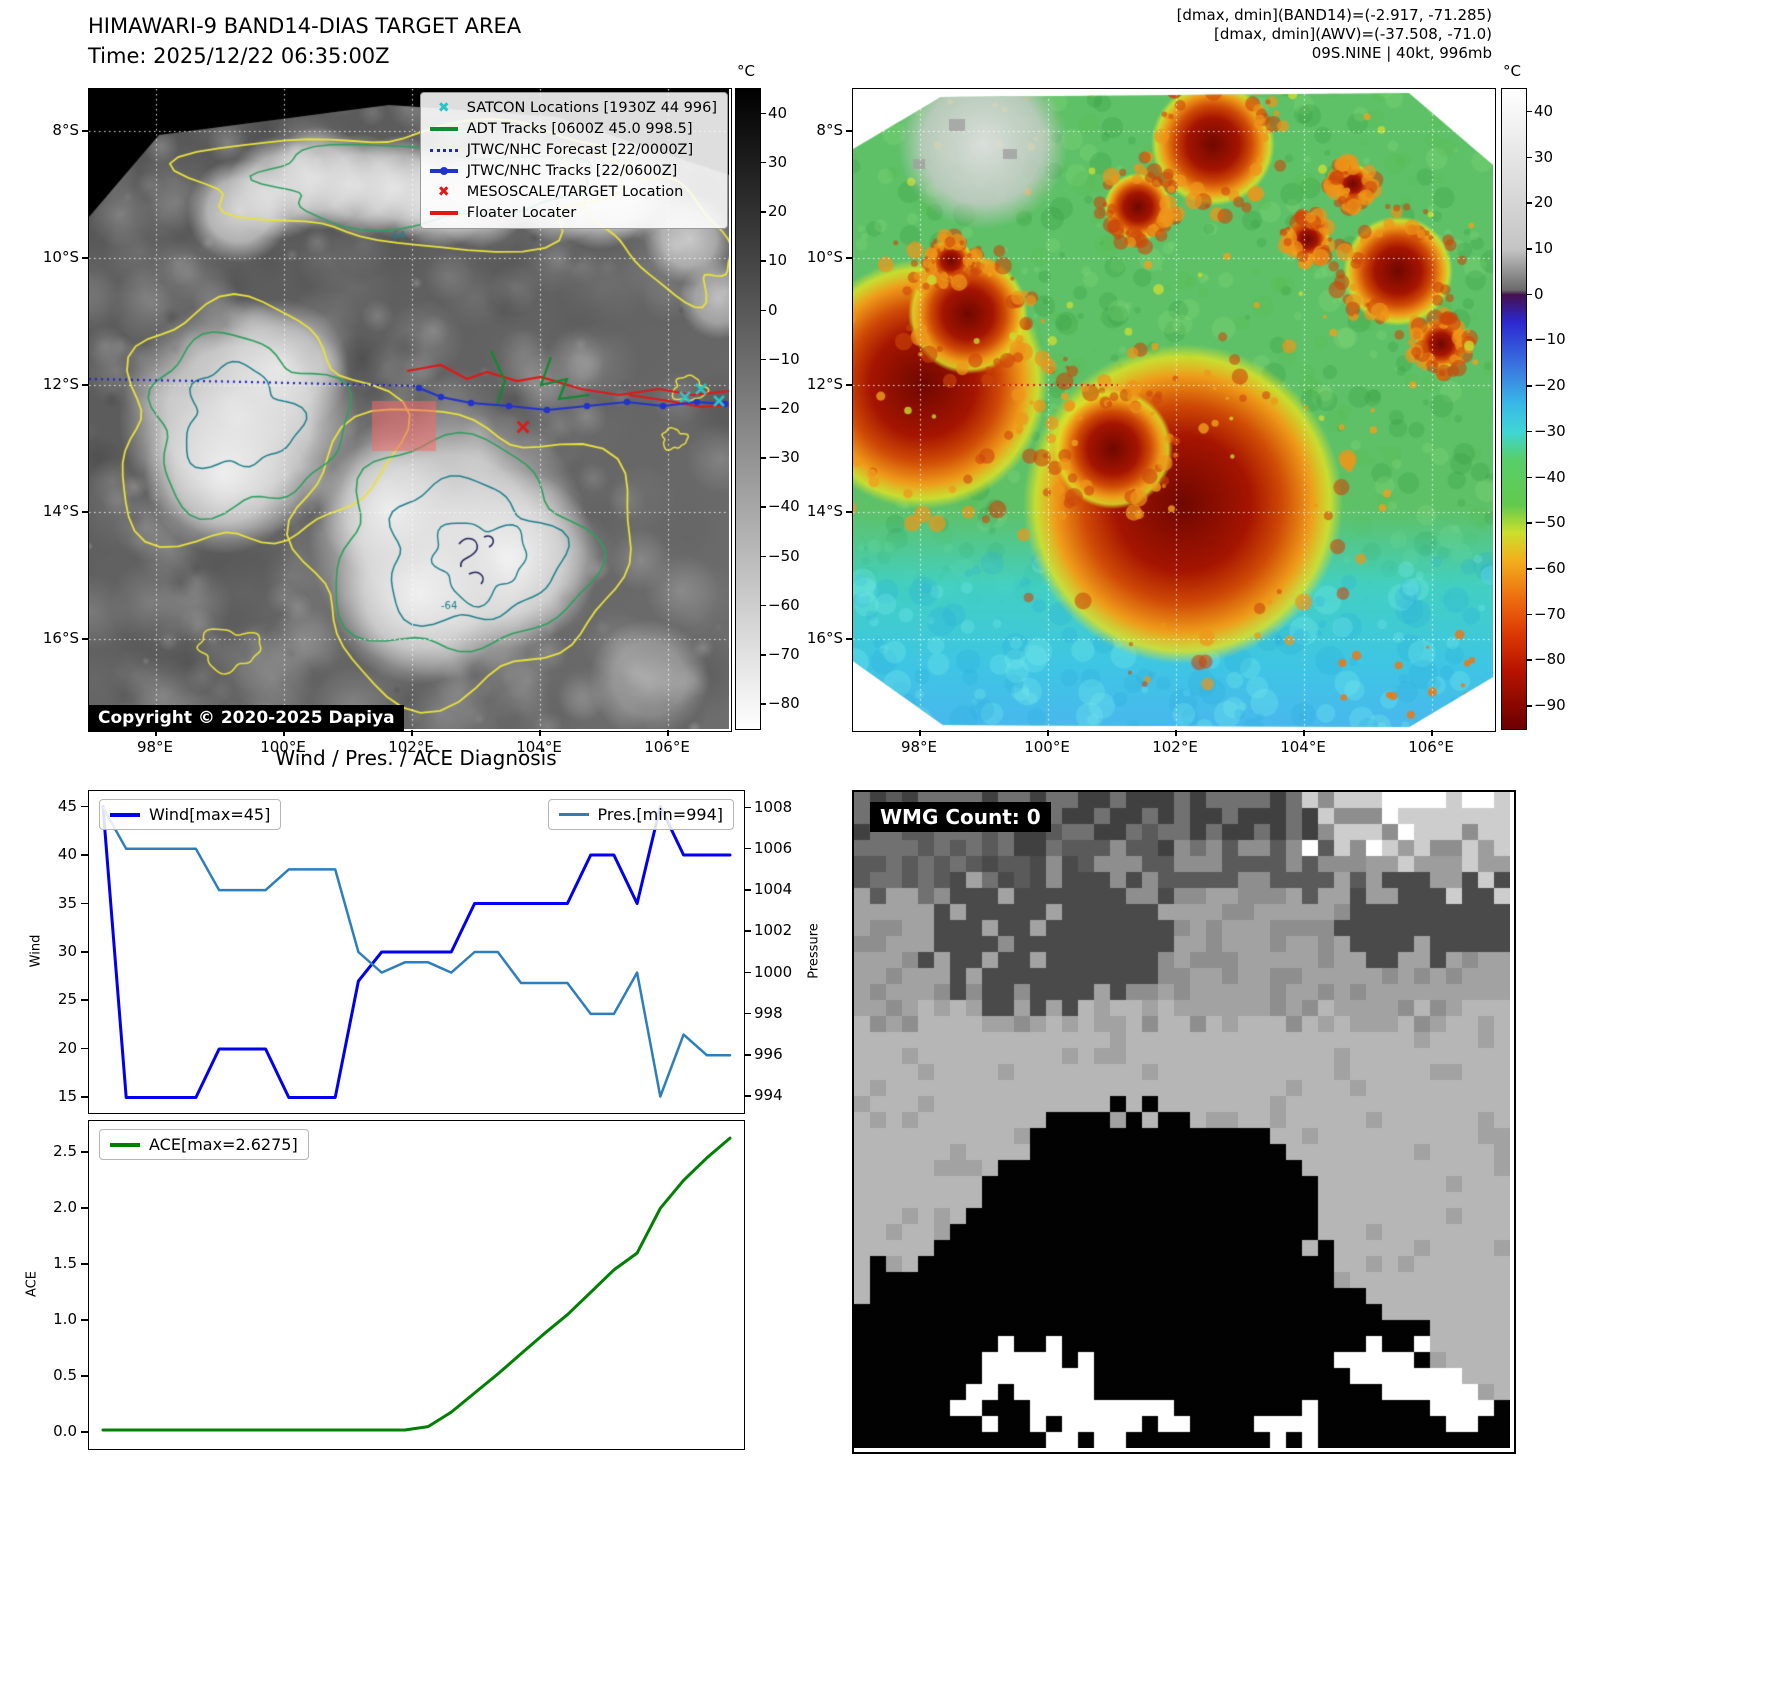  I want to click on windchart-left-tick-label: 35, so click(67, 902).